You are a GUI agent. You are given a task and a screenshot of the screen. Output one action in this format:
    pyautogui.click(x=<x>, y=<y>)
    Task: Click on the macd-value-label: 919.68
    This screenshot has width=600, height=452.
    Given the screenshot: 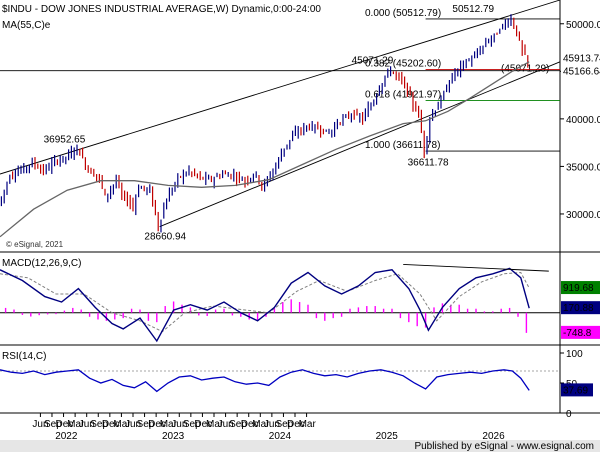 What is the action you would take?
    pyautogui.click(x=578, y=288)
    